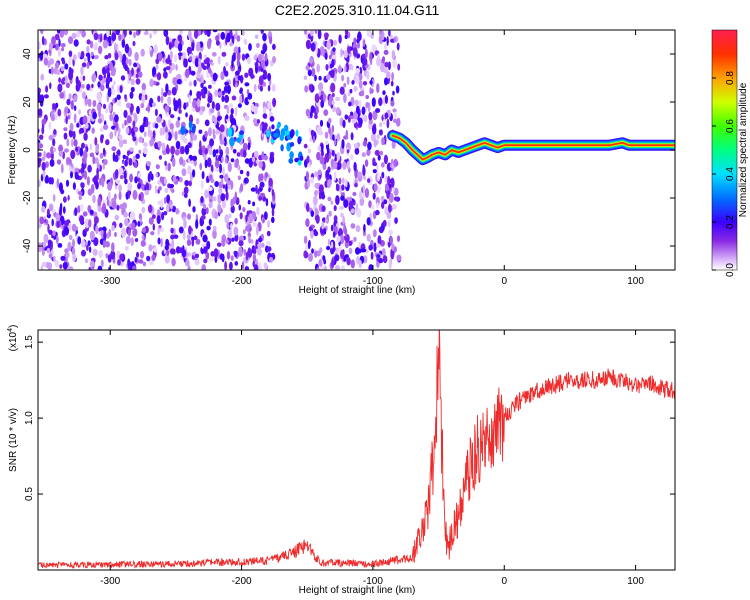 The image size is (750, 600). Describe the element at coordinates (743, 149) in the screenshot. I see `colorbar-label: Normalized spectral amplitude` at that location.